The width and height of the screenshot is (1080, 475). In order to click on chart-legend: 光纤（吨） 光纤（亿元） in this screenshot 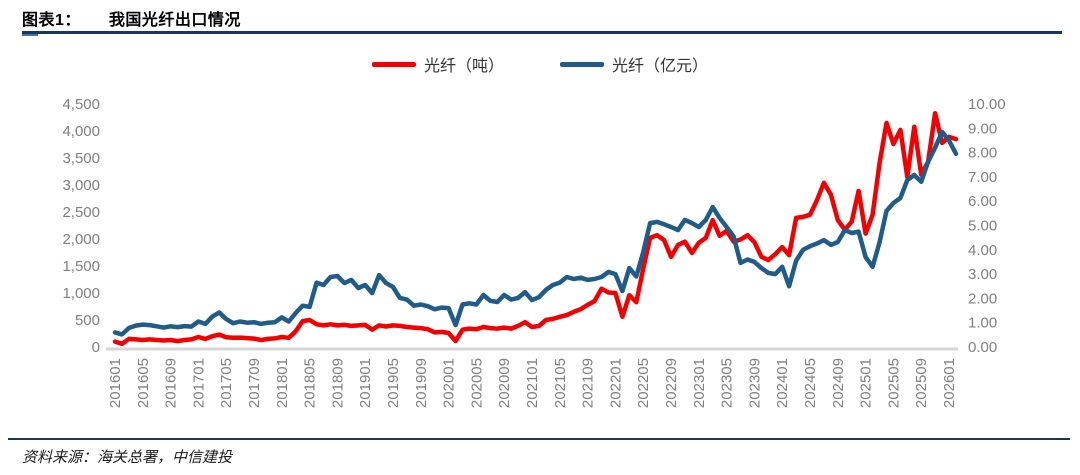, I will do `click(540, 64)`.